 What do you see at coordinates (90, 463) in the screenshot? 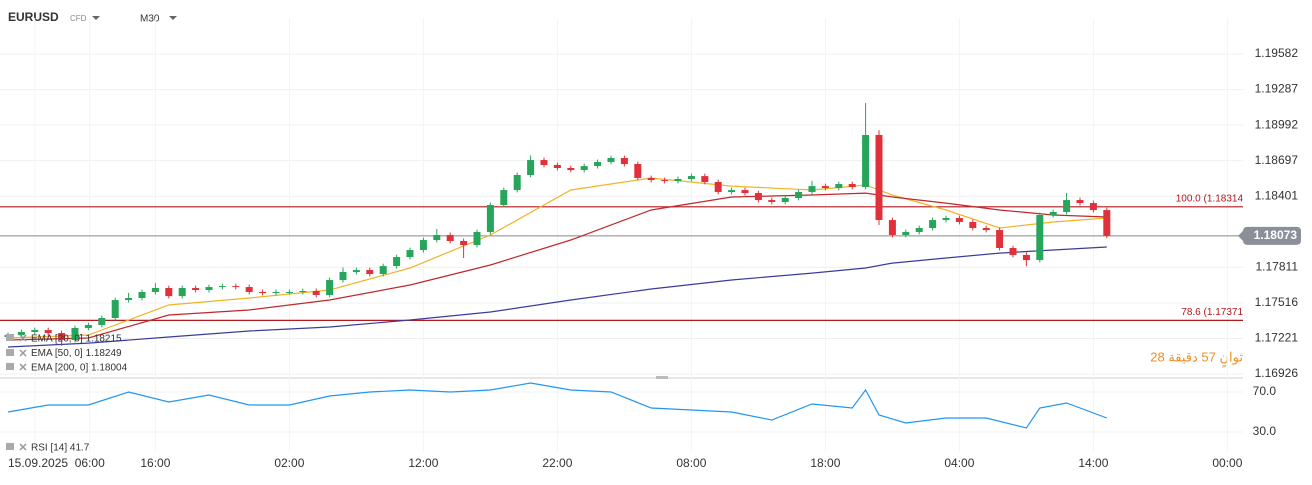
I see `x-tick-label: 06:00` at bounding box center [90, 463].